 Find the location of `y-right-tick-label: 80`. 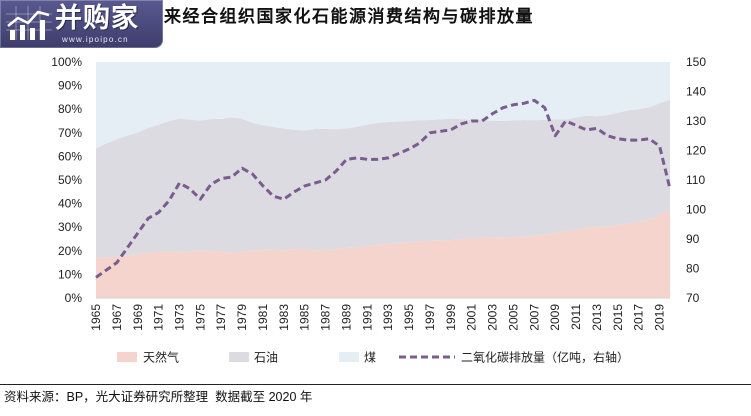

y-right-tick-label: 80 is located at coordinates (693, 269).